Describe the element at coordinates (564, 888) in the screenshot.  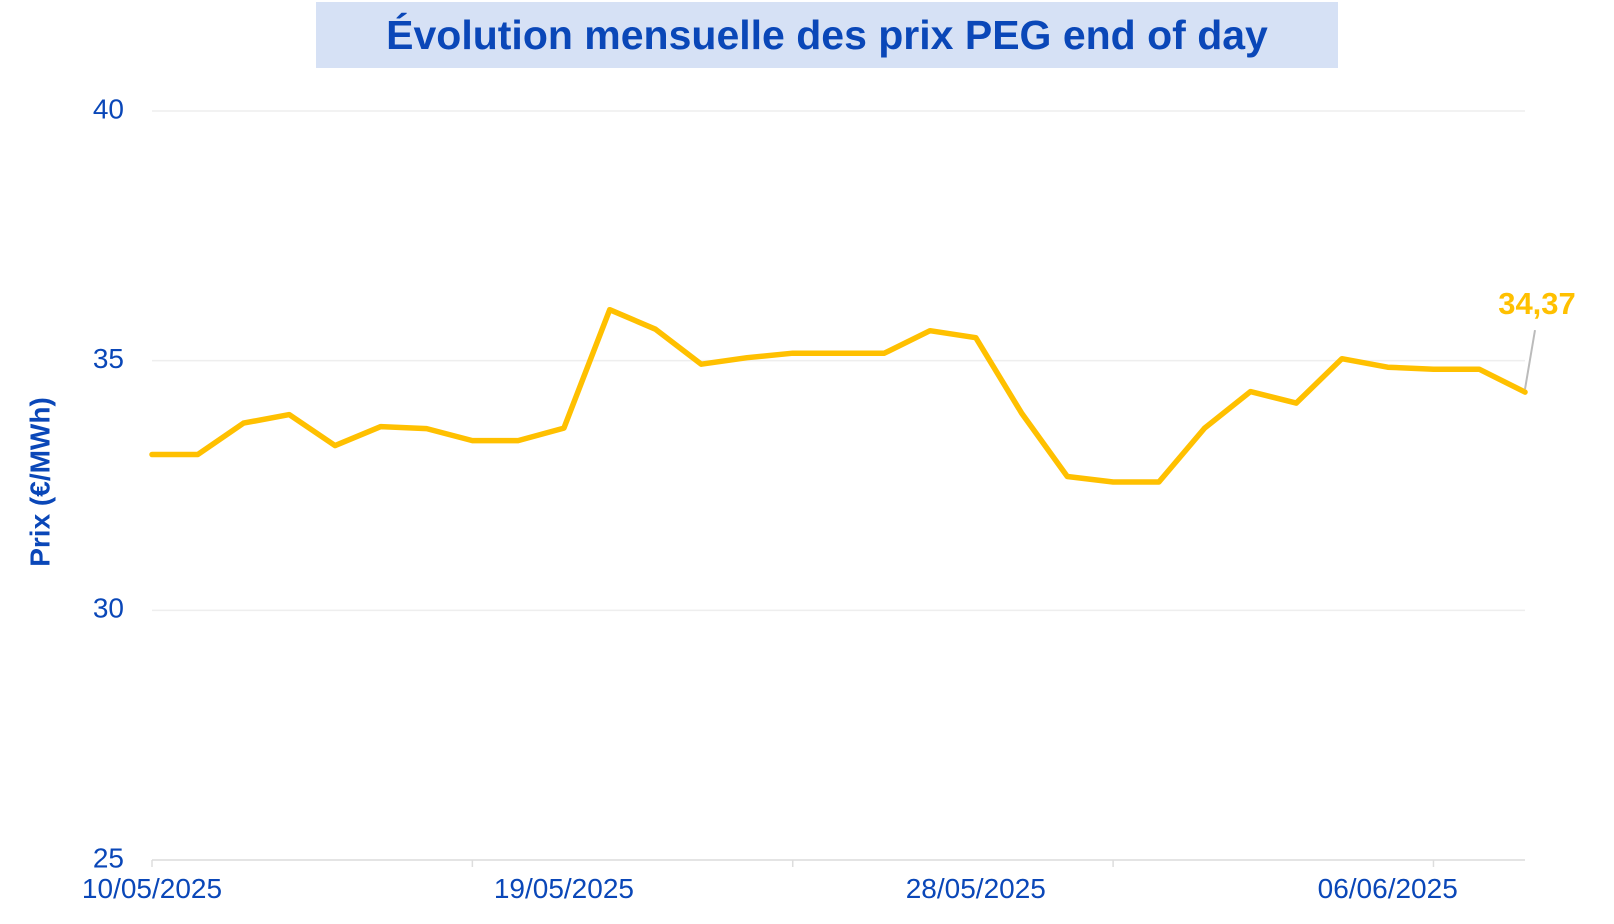
I see `x-tick-label: 19/05/2025` at that location.